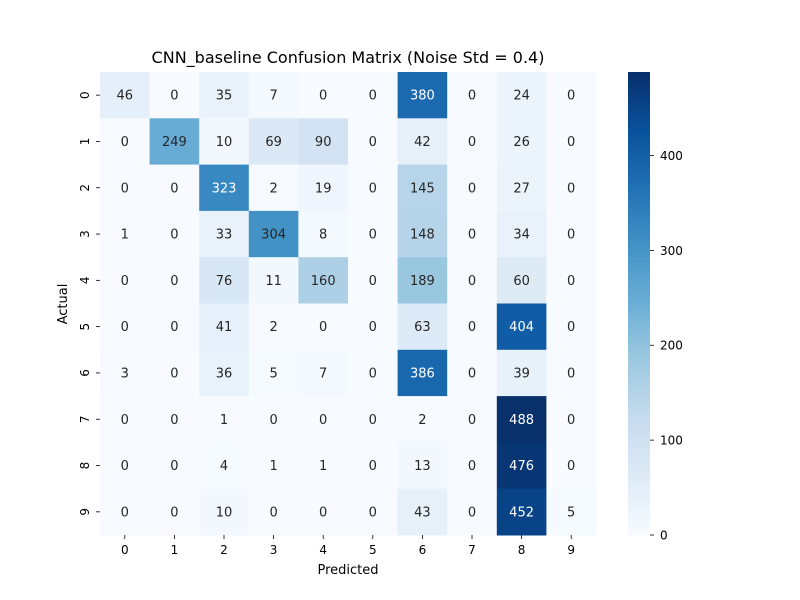  I want to click on x-tick-label: 8, so click(522, 550).